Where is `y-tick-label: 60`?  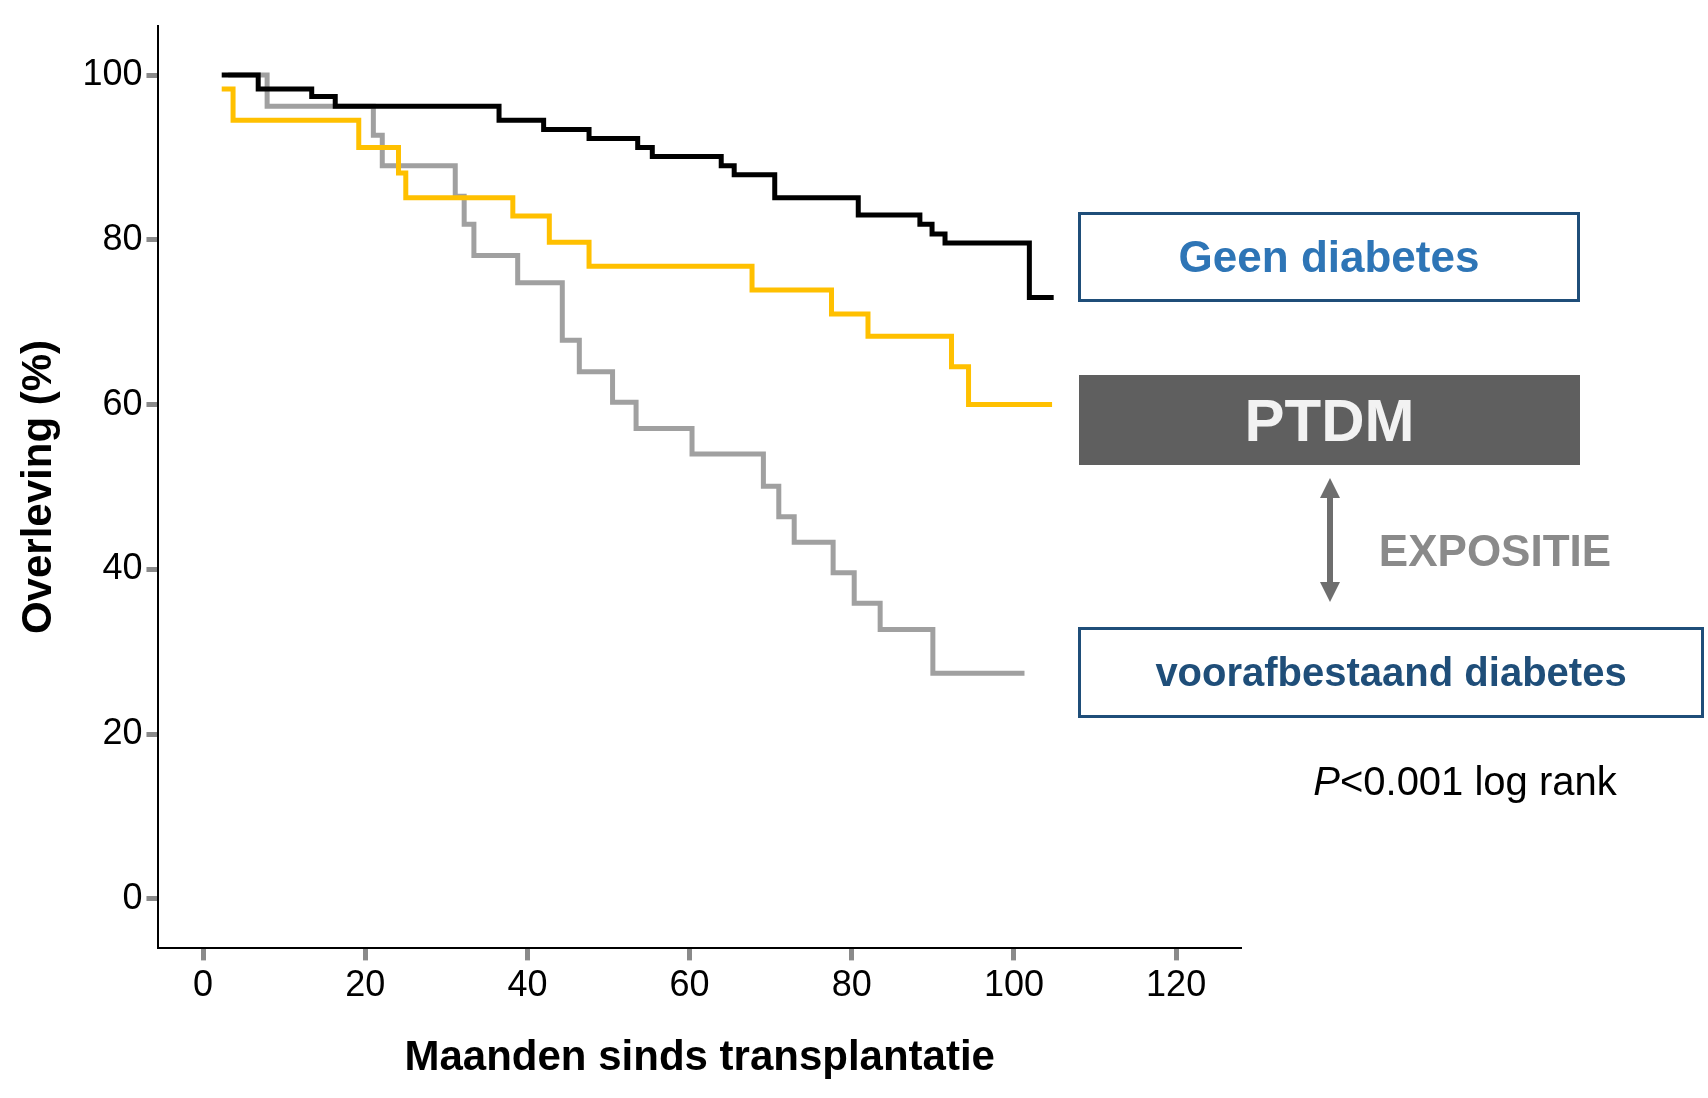 y-tick-label: 60 is located at coordinates (122, 402).